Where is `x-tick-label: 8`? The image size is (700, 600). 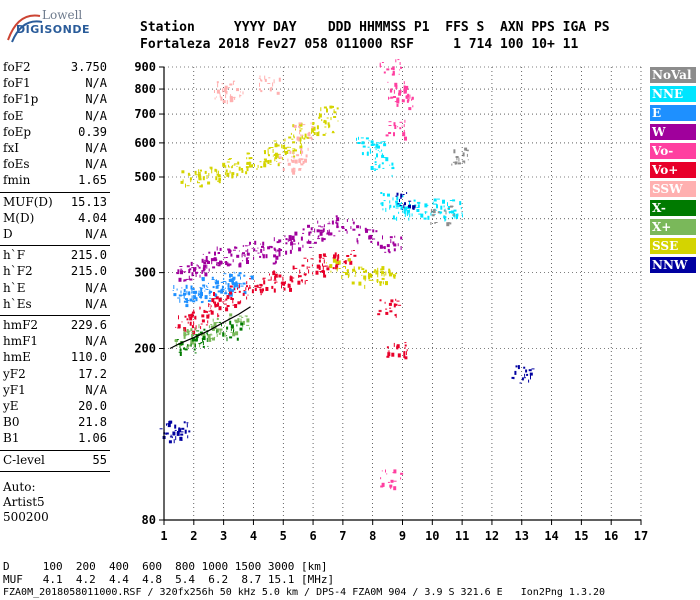 x-tick-label: 8 is located at coordinates (372, 536).